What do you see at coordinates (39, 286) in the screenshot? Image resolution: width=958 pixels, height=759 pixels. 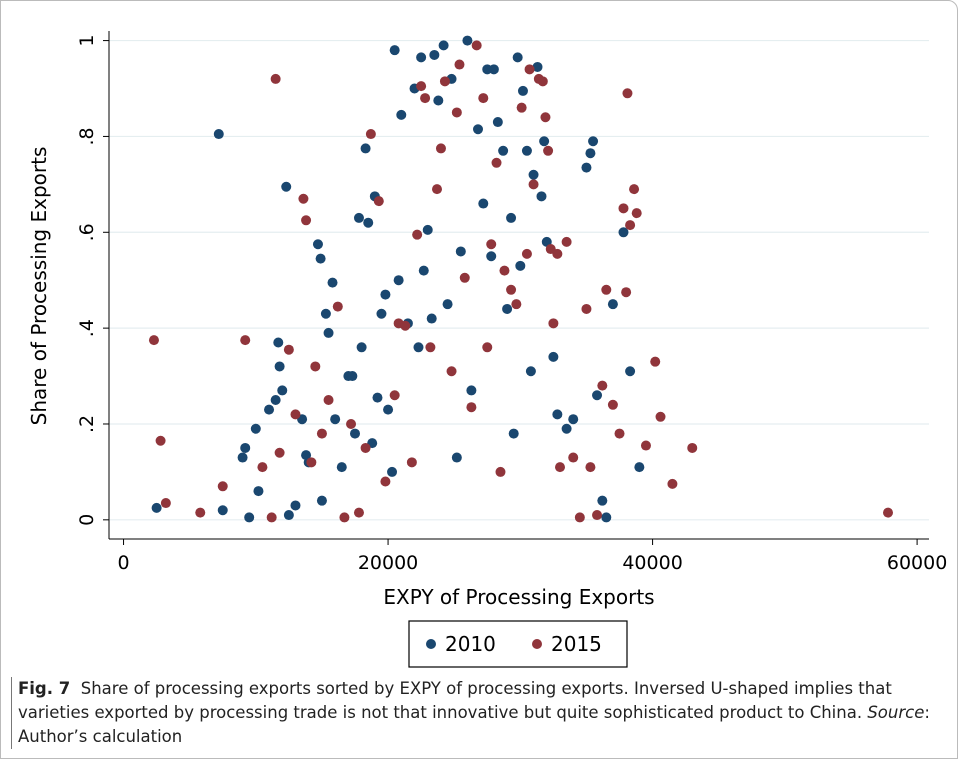 I see `y-axis-title: Share of Processing Exports` at bounding box center [39, 286].